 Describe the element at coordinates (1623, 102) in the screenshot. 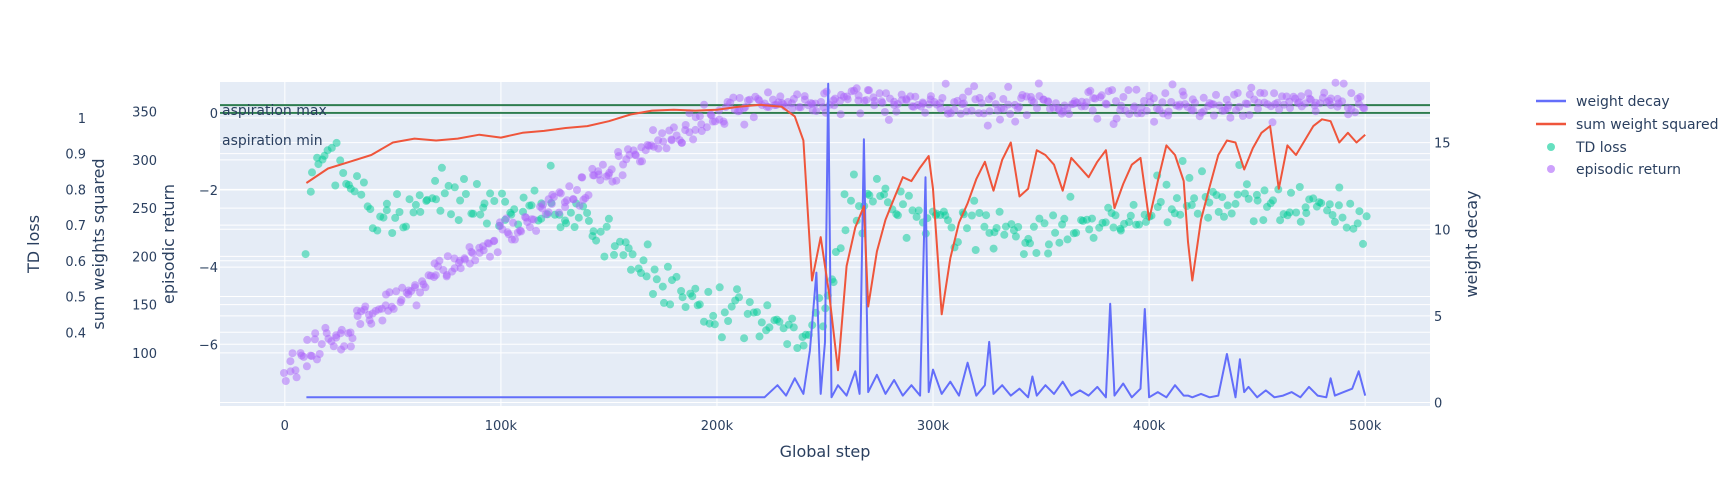

I see `svg-text: weight decay` at that location.